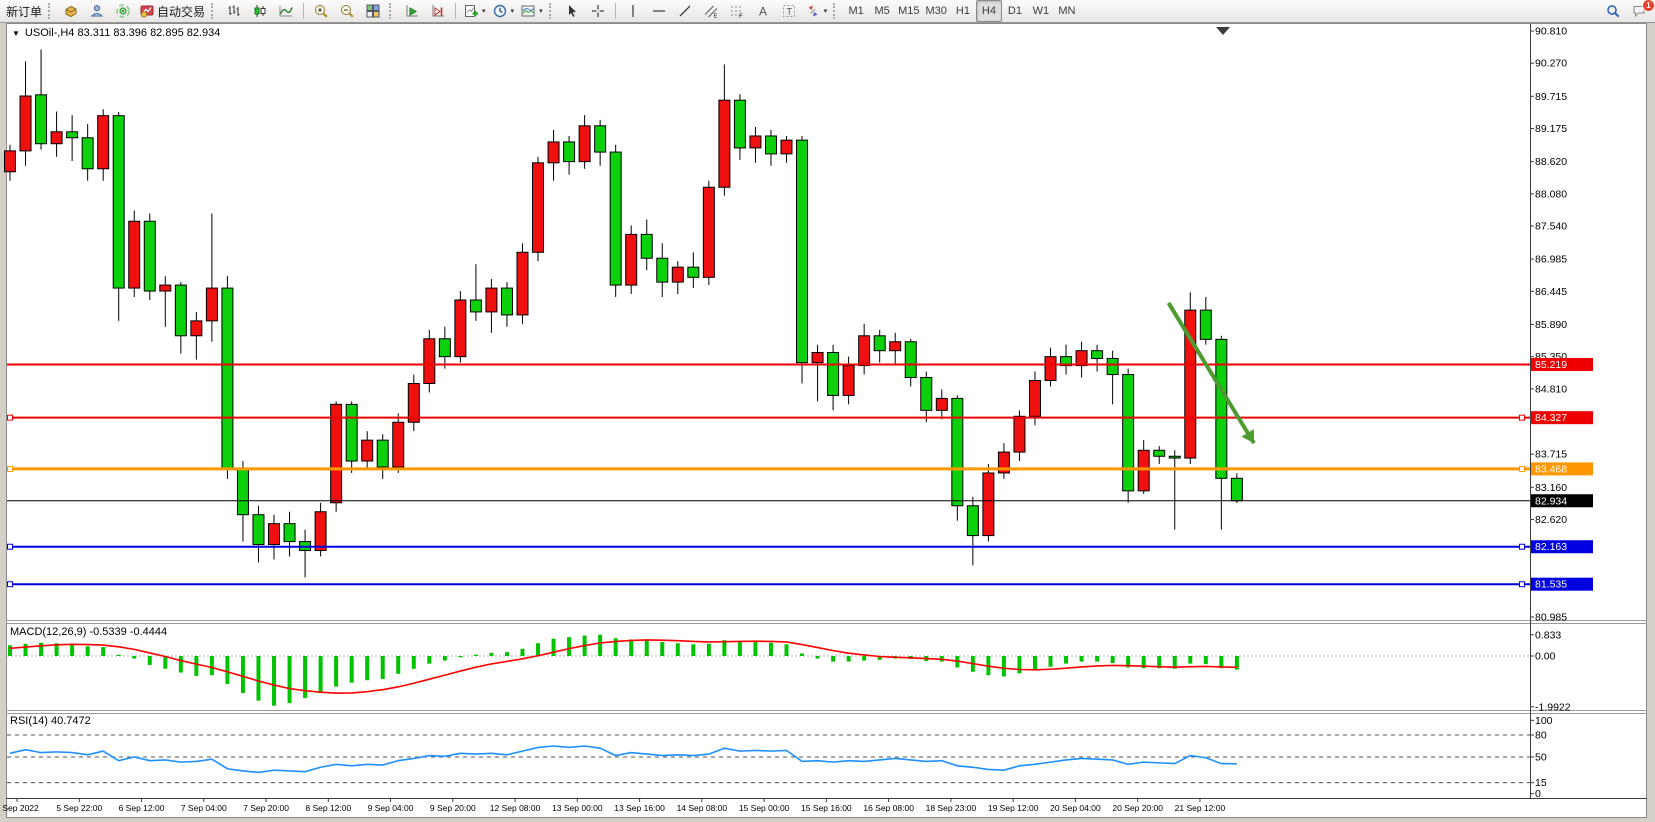  I want to click on vline-icon, so click(633, 11).